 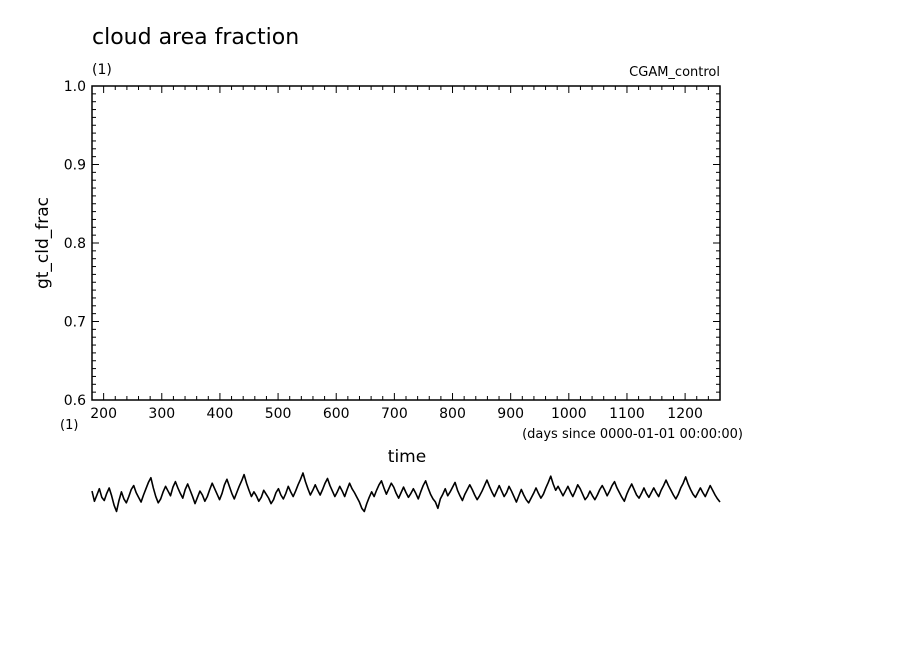 I want to click on y-tick-label: 0.6, so click(x=75, y=401).